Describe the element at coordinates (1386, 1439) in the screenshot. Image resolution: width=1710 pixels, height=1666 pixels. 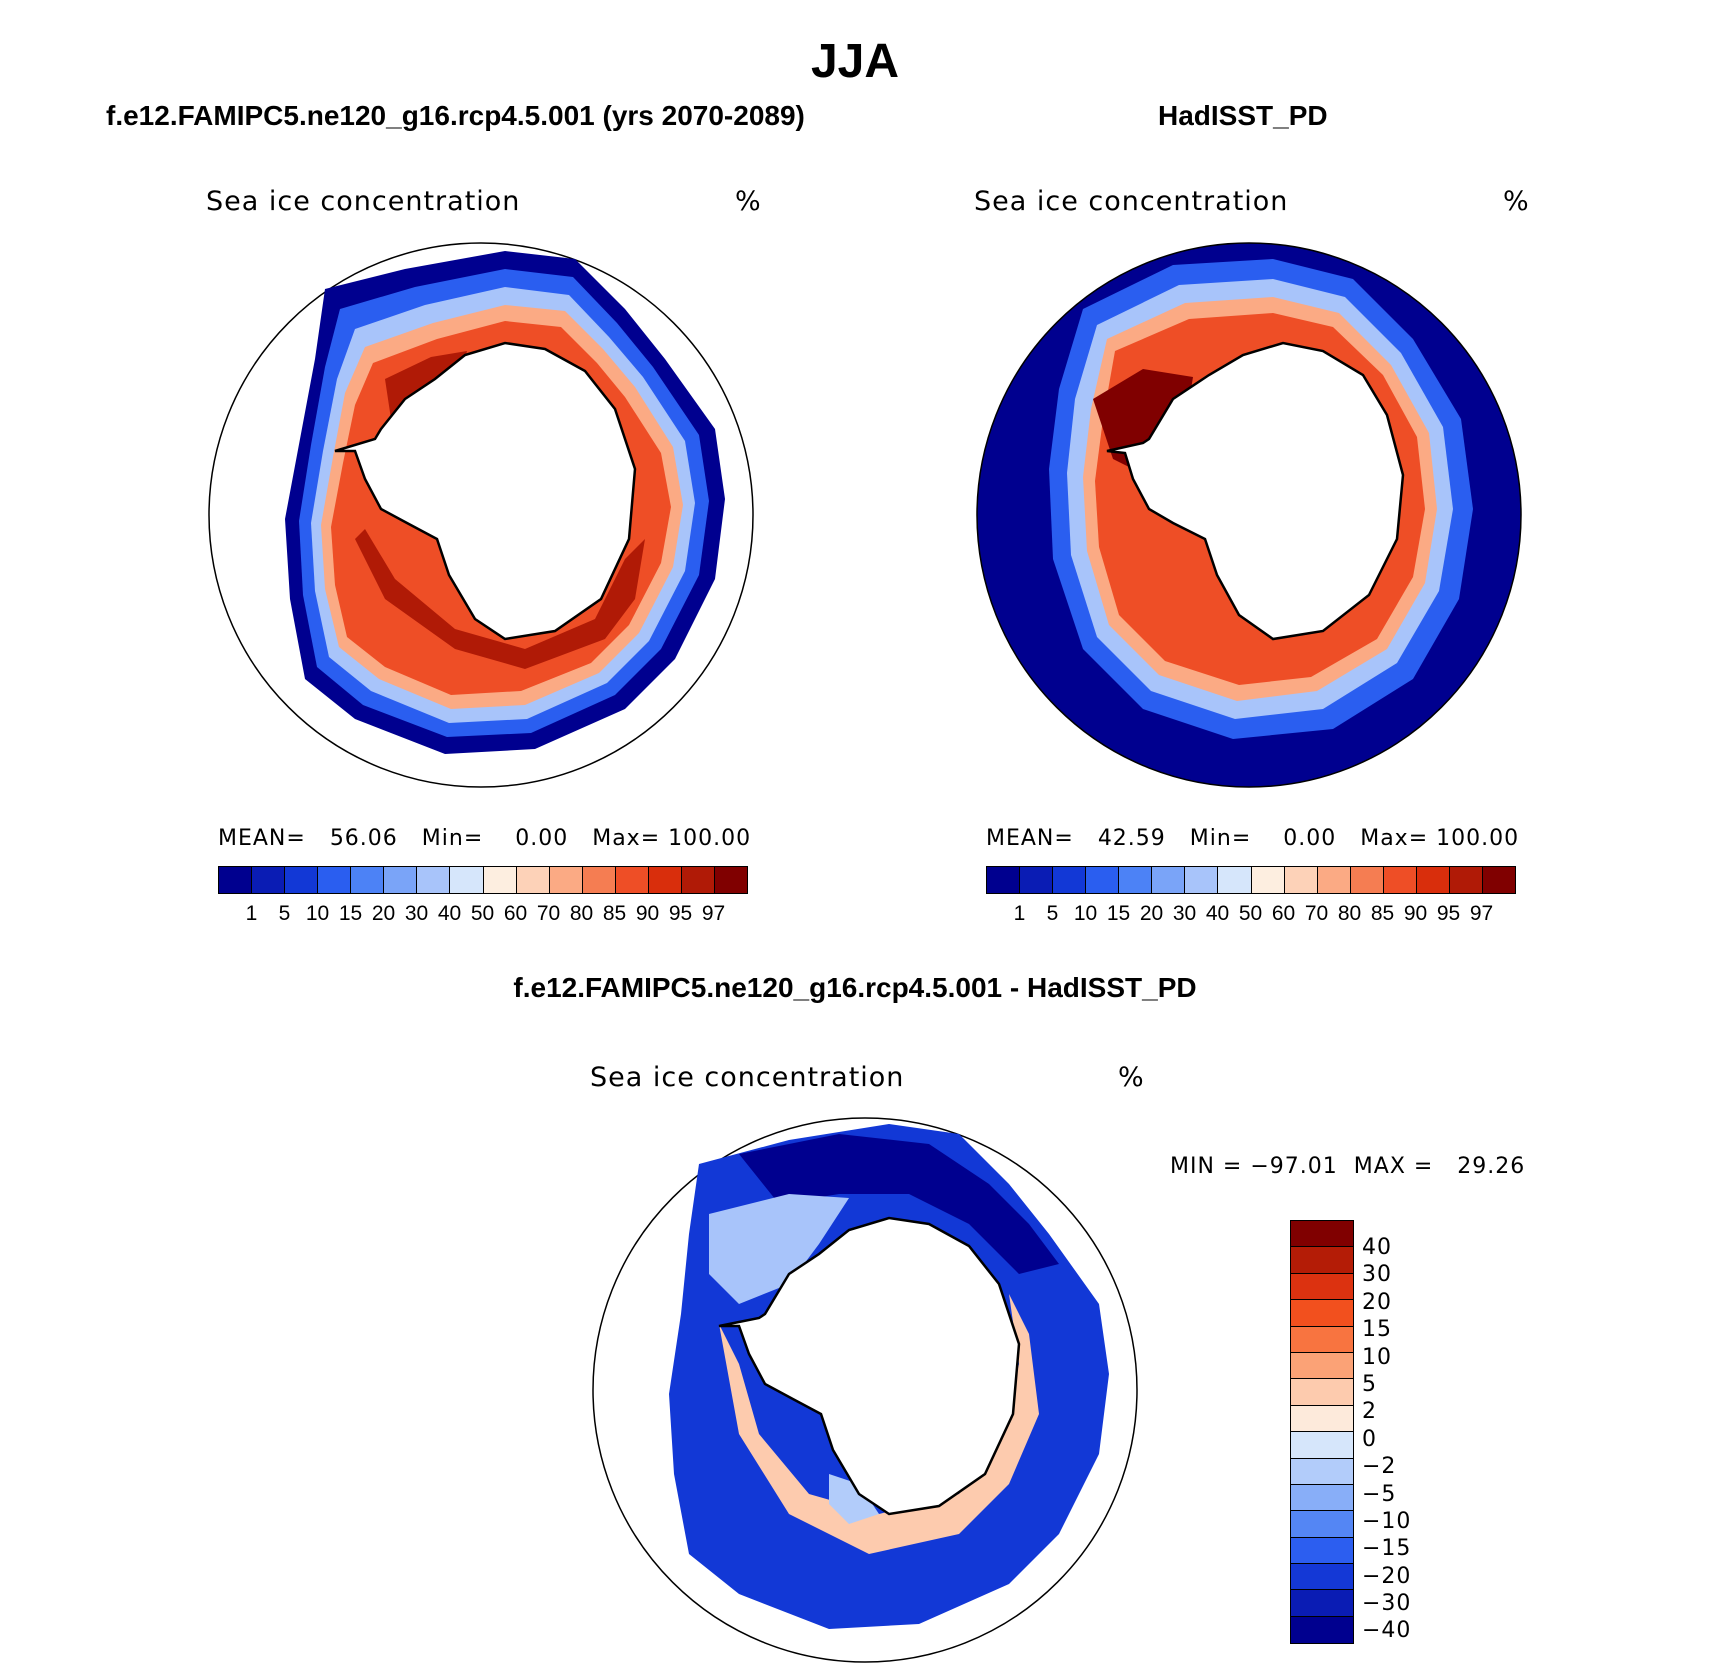
I see `diff-colorbar-ticks: 40 30 20 15 10 5 2 0 −2 −5 −10 −15 −20 −30 −40` at that location.